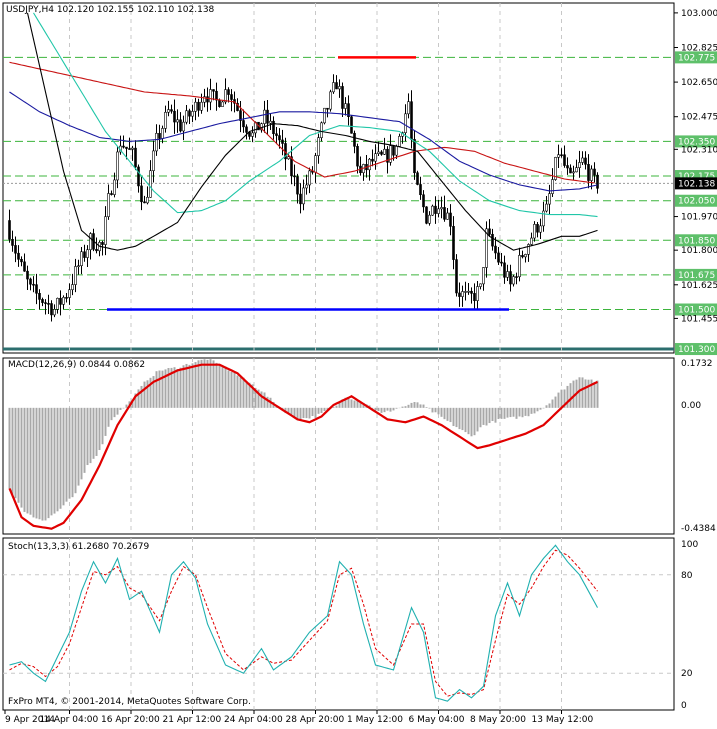  What do you see at coordinates (76, 365) in the screenshot?
I see `macd-label: MACD(12,26,9) 0.0844 0.0862` at bounding box center [76, 365].